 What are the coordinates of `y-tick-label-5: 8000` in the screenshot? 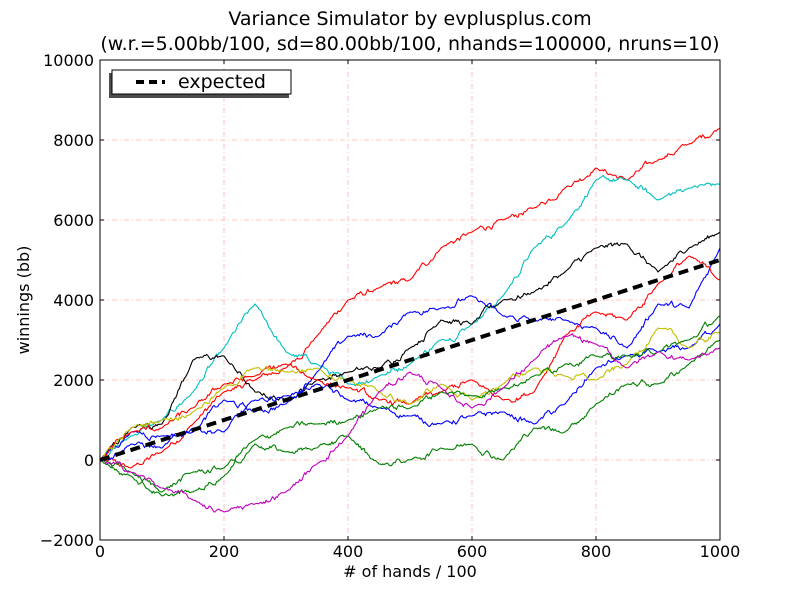 It's located at (73, 140).